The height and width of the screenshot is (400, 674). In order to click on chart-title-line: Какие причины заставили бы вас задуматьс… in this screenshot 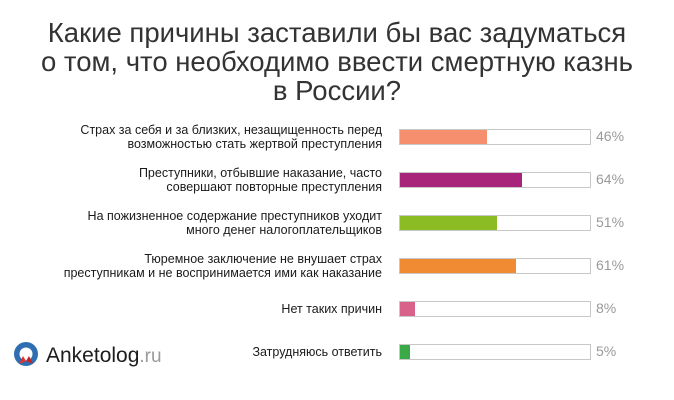, I will do `click(337, 32)`.